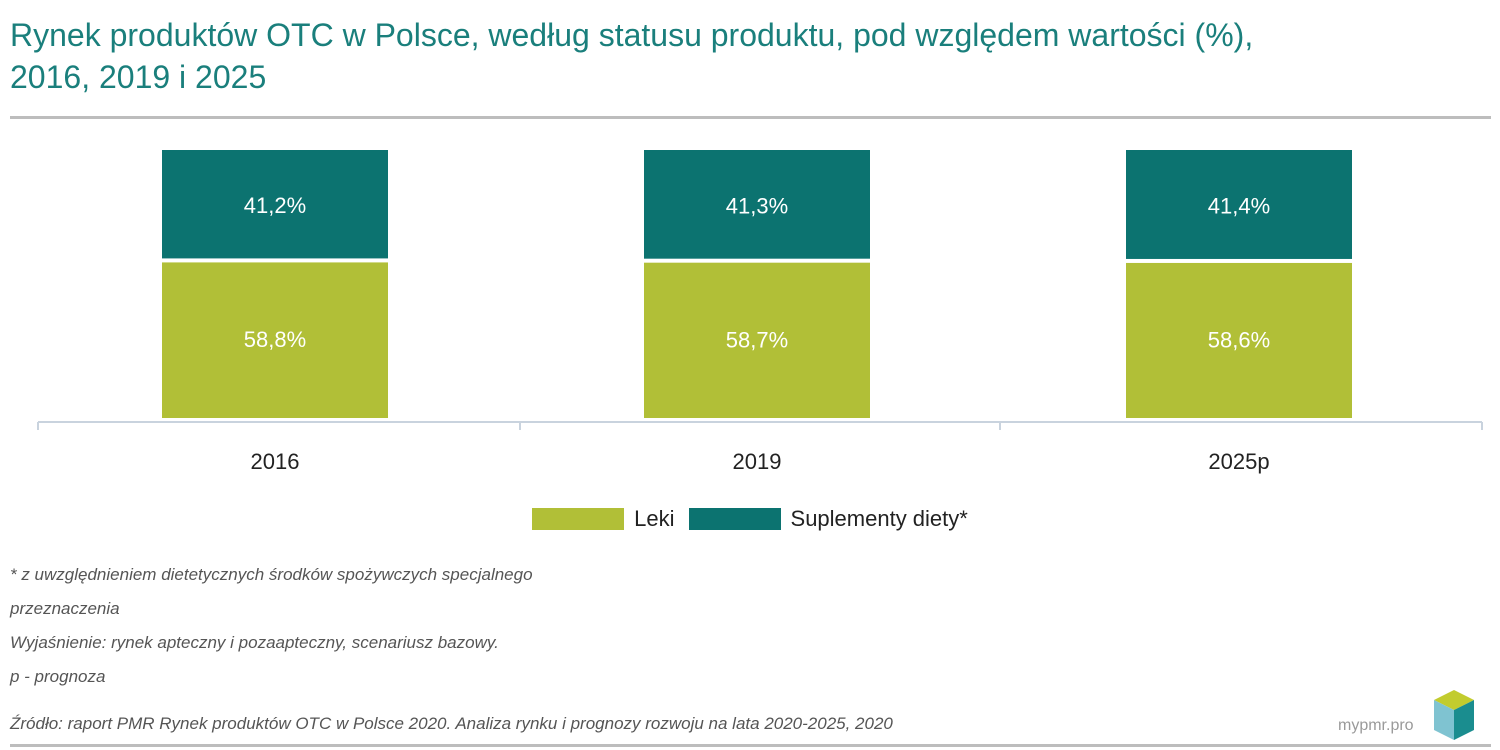 This screenshot has width=1500, height=750. I want to click on footnote-line: p - prognoza, so click(58, 676).